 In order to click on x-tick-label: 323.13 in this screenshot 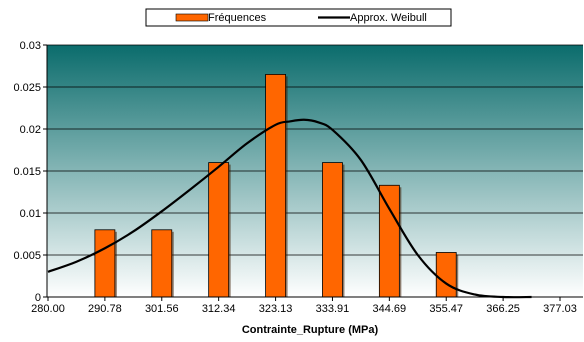, I will do `click(276, 309)`.